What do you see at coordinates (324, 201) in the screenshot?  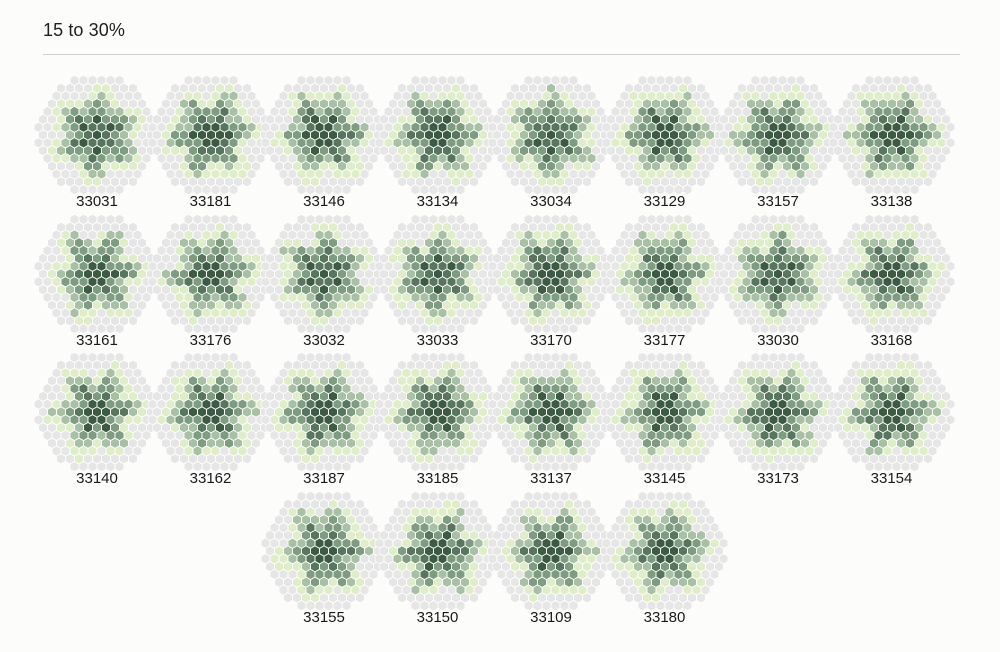 I see `hexbin-label: 33146` at bounding box center [324, 201].